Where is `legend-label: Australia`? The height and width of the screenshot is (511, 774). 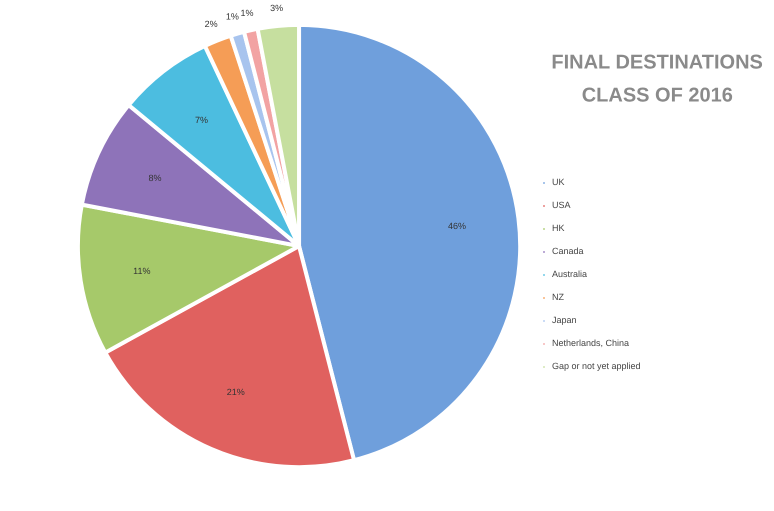
legend-label: Australia is located at coordinates (570, 274).